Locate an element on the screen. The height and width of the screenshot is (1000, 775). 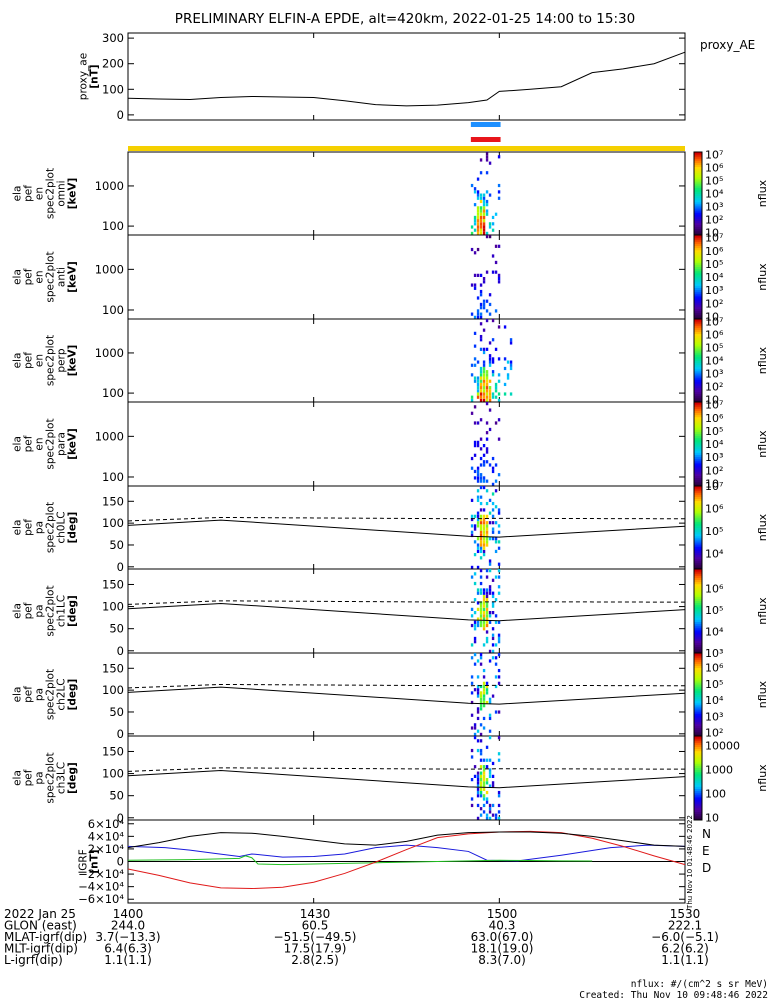
zone-bar-blue is located at coordinates (485, 124).